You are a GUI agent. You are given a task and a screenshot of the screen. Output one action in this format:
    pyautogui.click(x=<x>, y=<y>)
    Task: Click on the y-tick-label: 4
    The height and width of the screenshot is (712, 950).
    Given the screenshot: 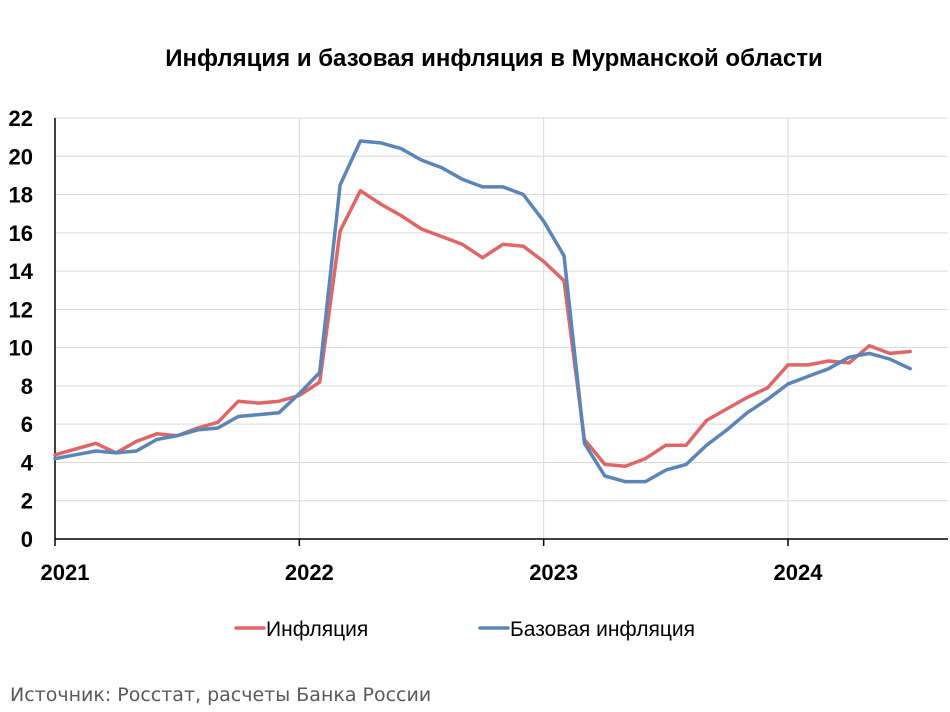 What is the action you would take?
    pyautogui.click(x=27, y=462)
    